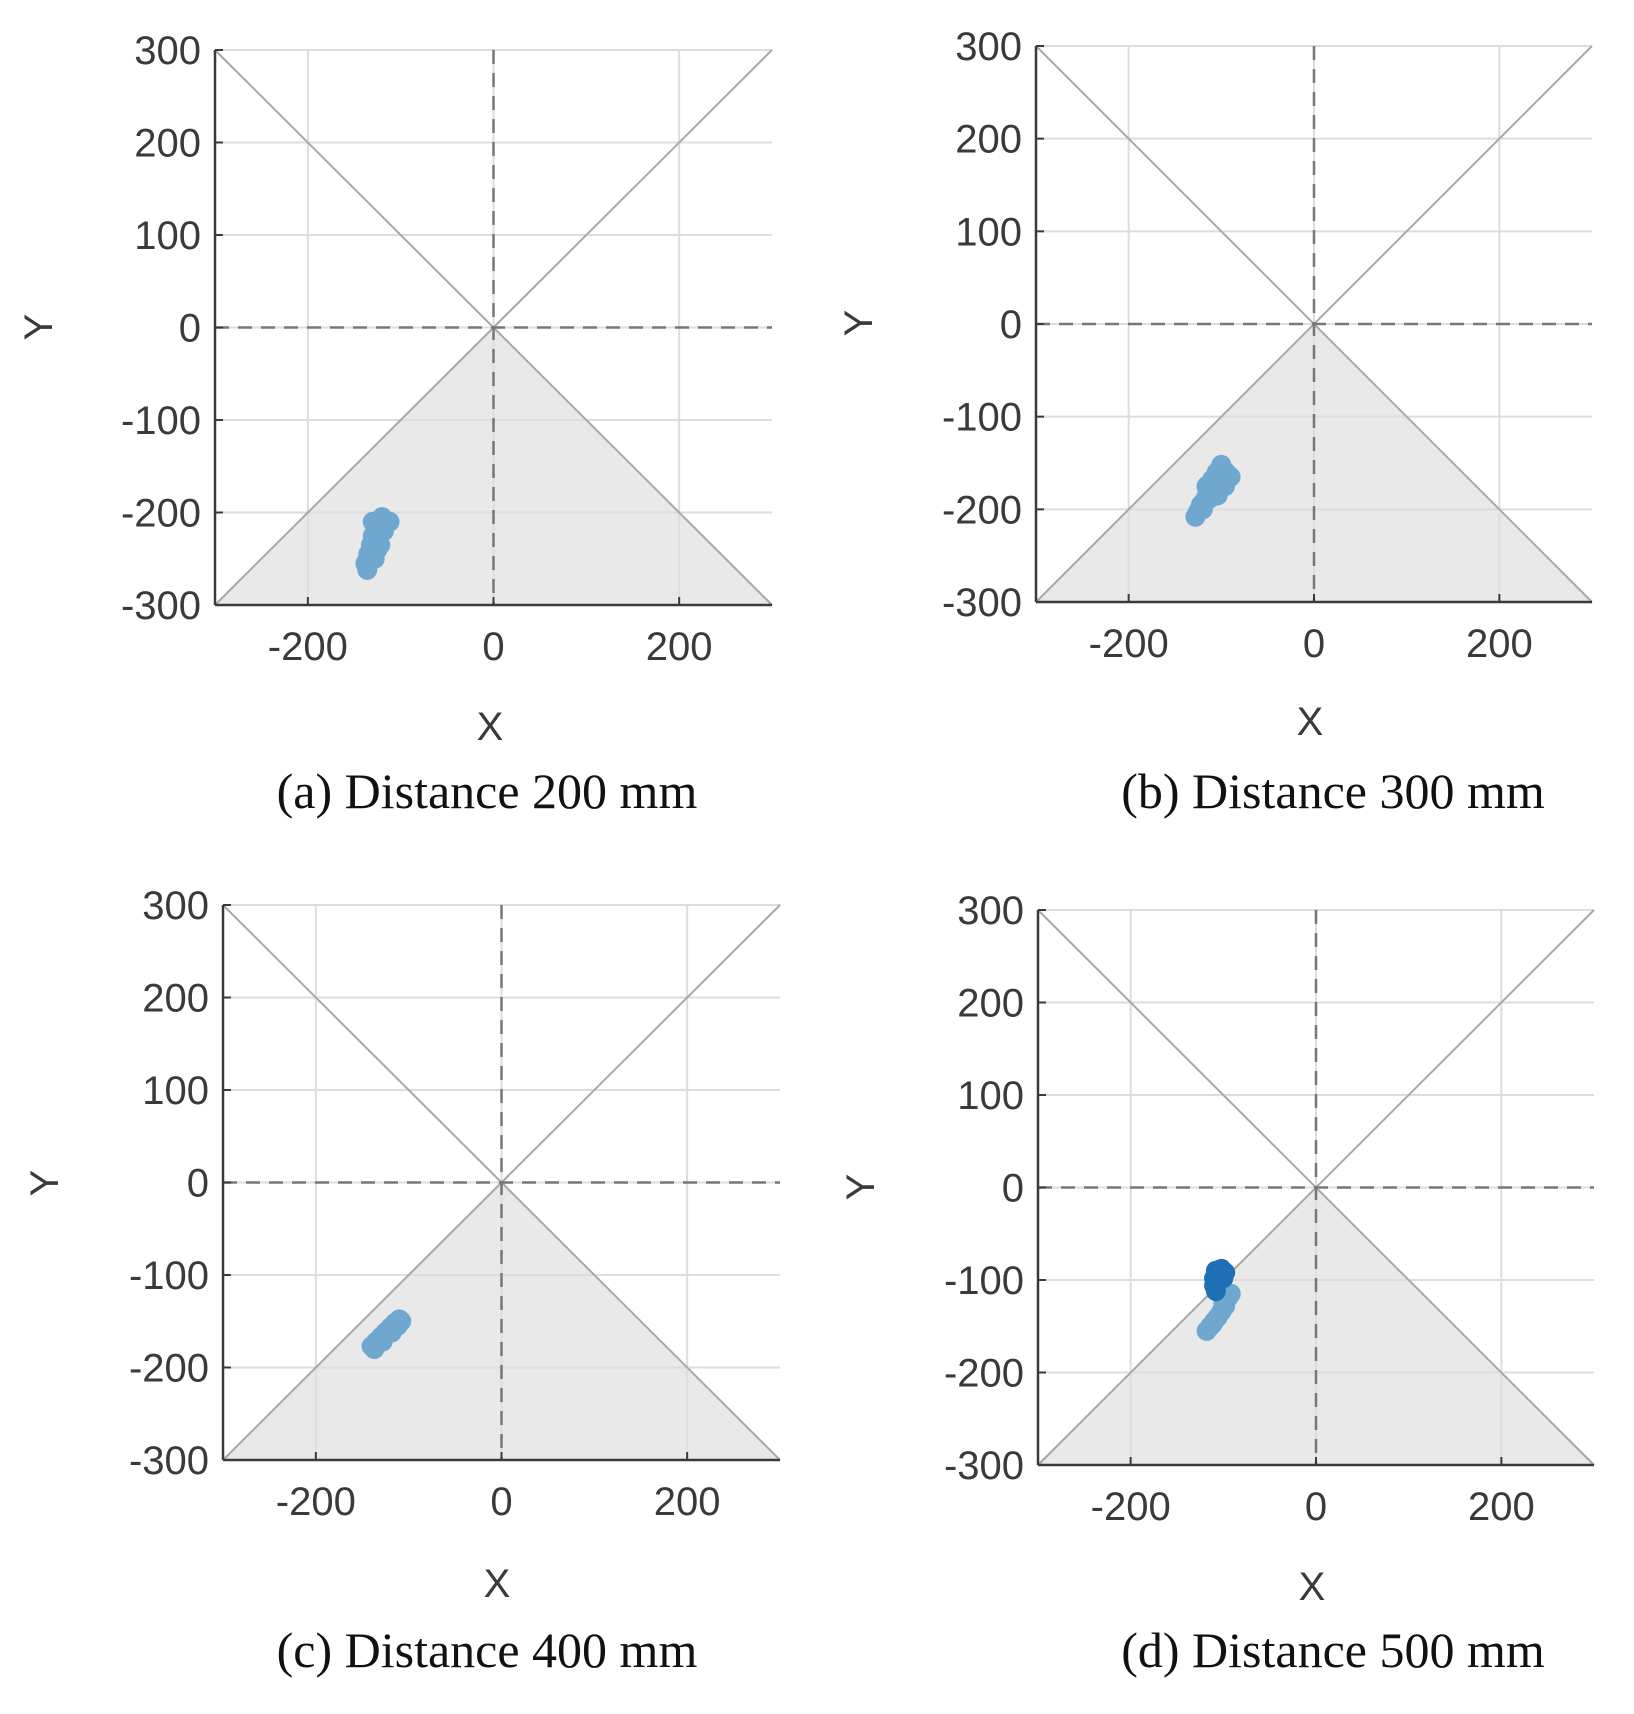 The height and width of the screenshot is (1714, 1634). I want to click on plot-area-3: 300 200 100 0 -100 -200 -300 -200 0 200, so click(1269, 1209).